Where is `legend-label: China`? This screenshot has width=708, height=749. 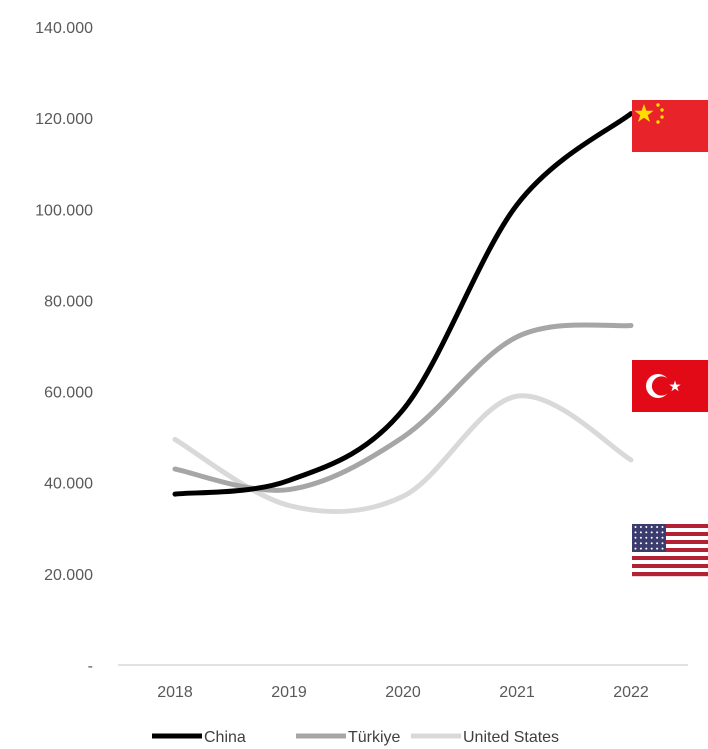 legend-label: China is located at coordinates (225, 737).